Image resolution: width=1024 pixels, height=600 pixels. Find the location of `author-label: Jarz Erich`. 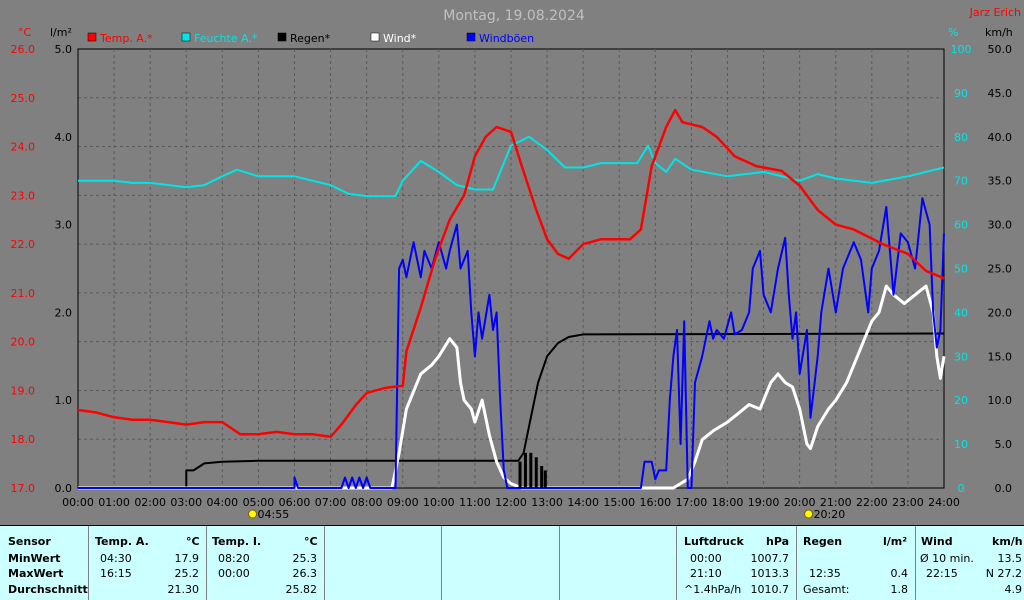

author-label: Jarz Erich is located at coordinates (995, 12).